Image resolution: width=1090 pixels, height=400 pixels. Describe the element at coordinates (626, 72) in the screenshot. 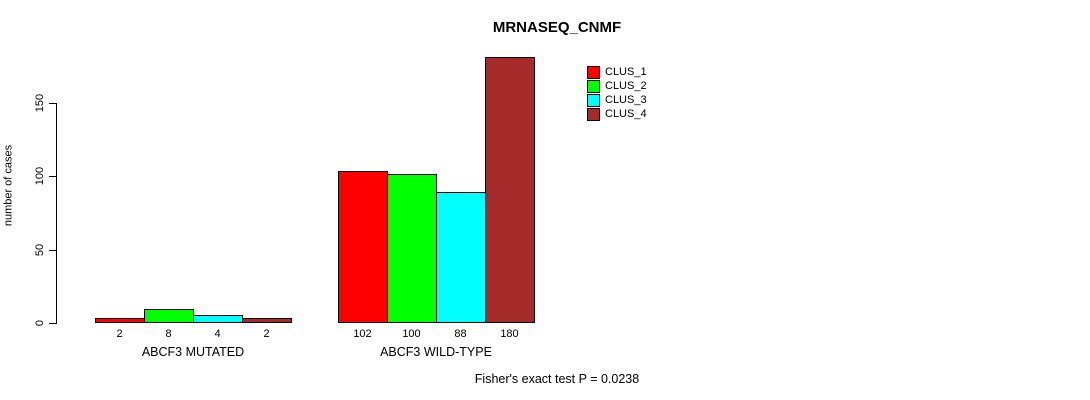

I see `legend-label: CLUS_1` at that location.